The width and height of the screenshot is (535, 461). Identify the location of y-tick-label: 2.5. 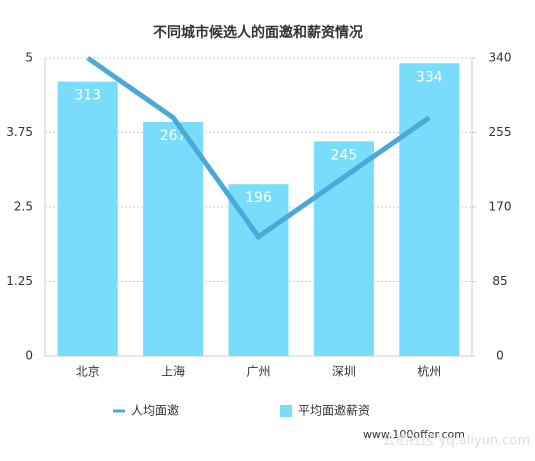
(23, 207).